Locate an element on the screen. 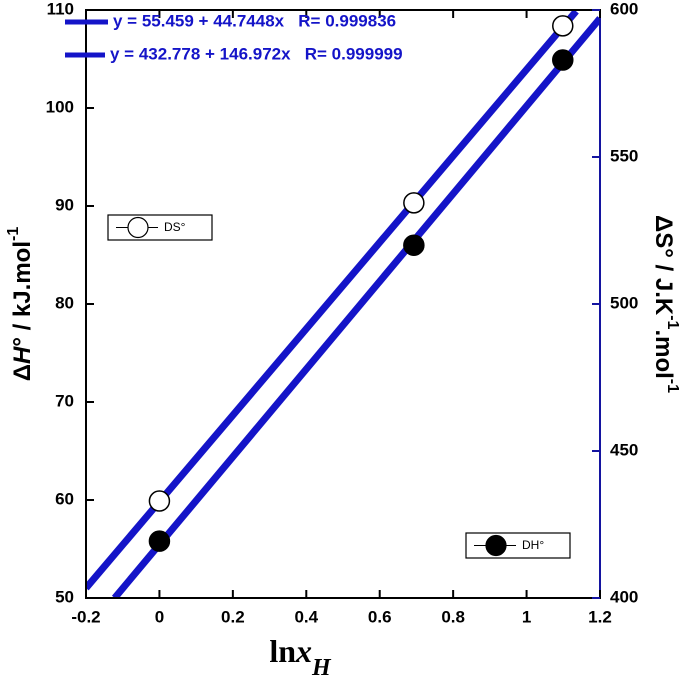 This screenshot has width=685, height=683. x-tick-label: 0 is located at coordinates (159, 616).